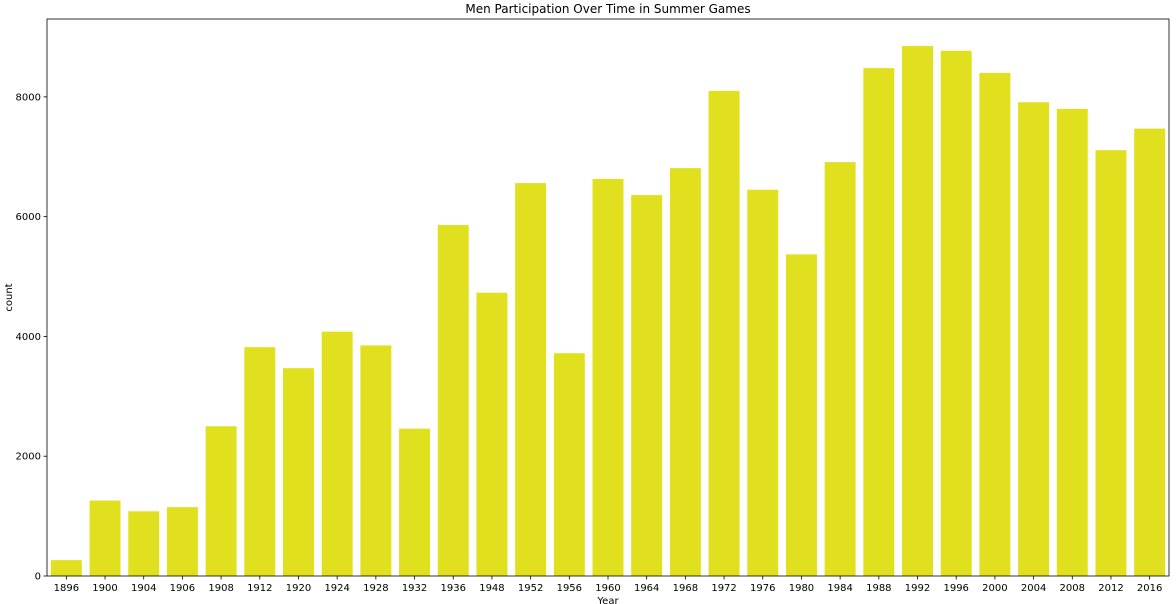 This screenshot has width=1176, height=604. I want to click on bar-1928, so click(376, 460).